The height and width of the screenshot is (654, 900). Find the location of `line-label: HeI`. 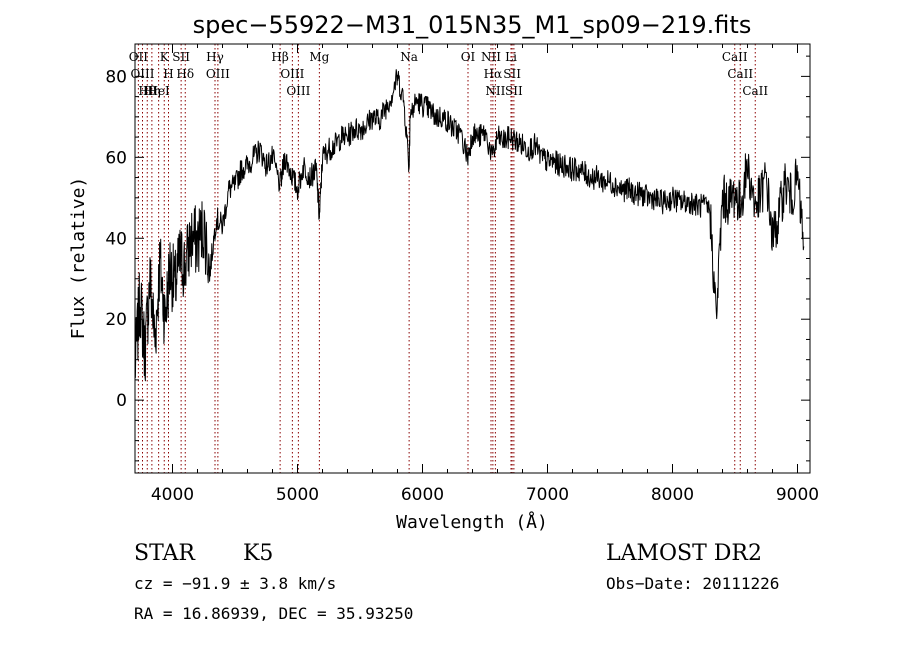

line-label: HeI is located at coordinates (158, 91).